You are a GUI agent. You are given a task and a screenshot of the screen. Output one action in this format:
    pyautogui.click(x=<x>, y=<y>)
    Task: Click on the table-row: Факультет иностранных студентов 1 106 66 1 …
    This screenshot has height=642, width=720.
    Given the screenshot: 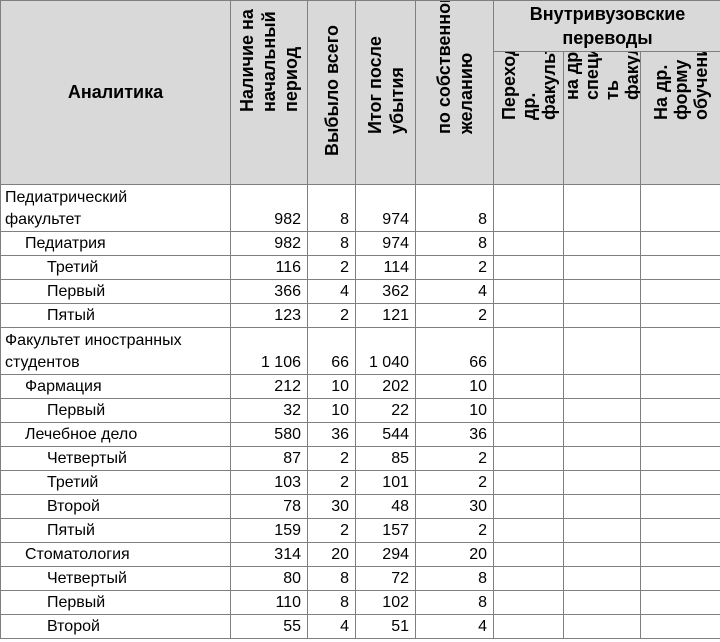 What is the action you would take?
    pyautogui.click(x=360, y=351)
    